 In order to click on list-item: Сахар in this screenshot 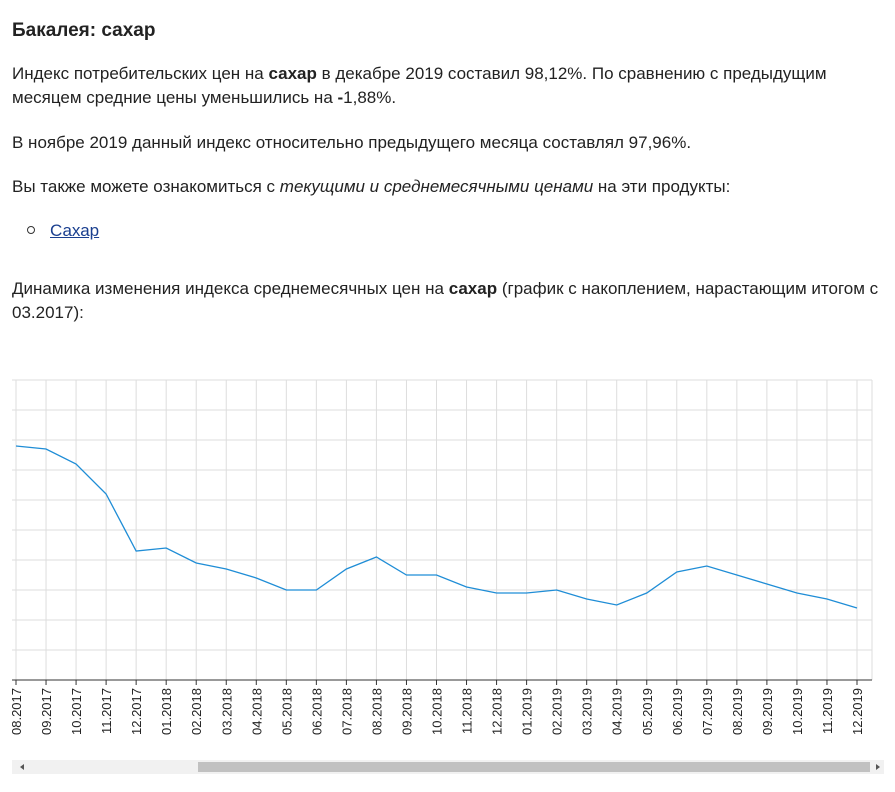, I will do `click(461, 231)`.